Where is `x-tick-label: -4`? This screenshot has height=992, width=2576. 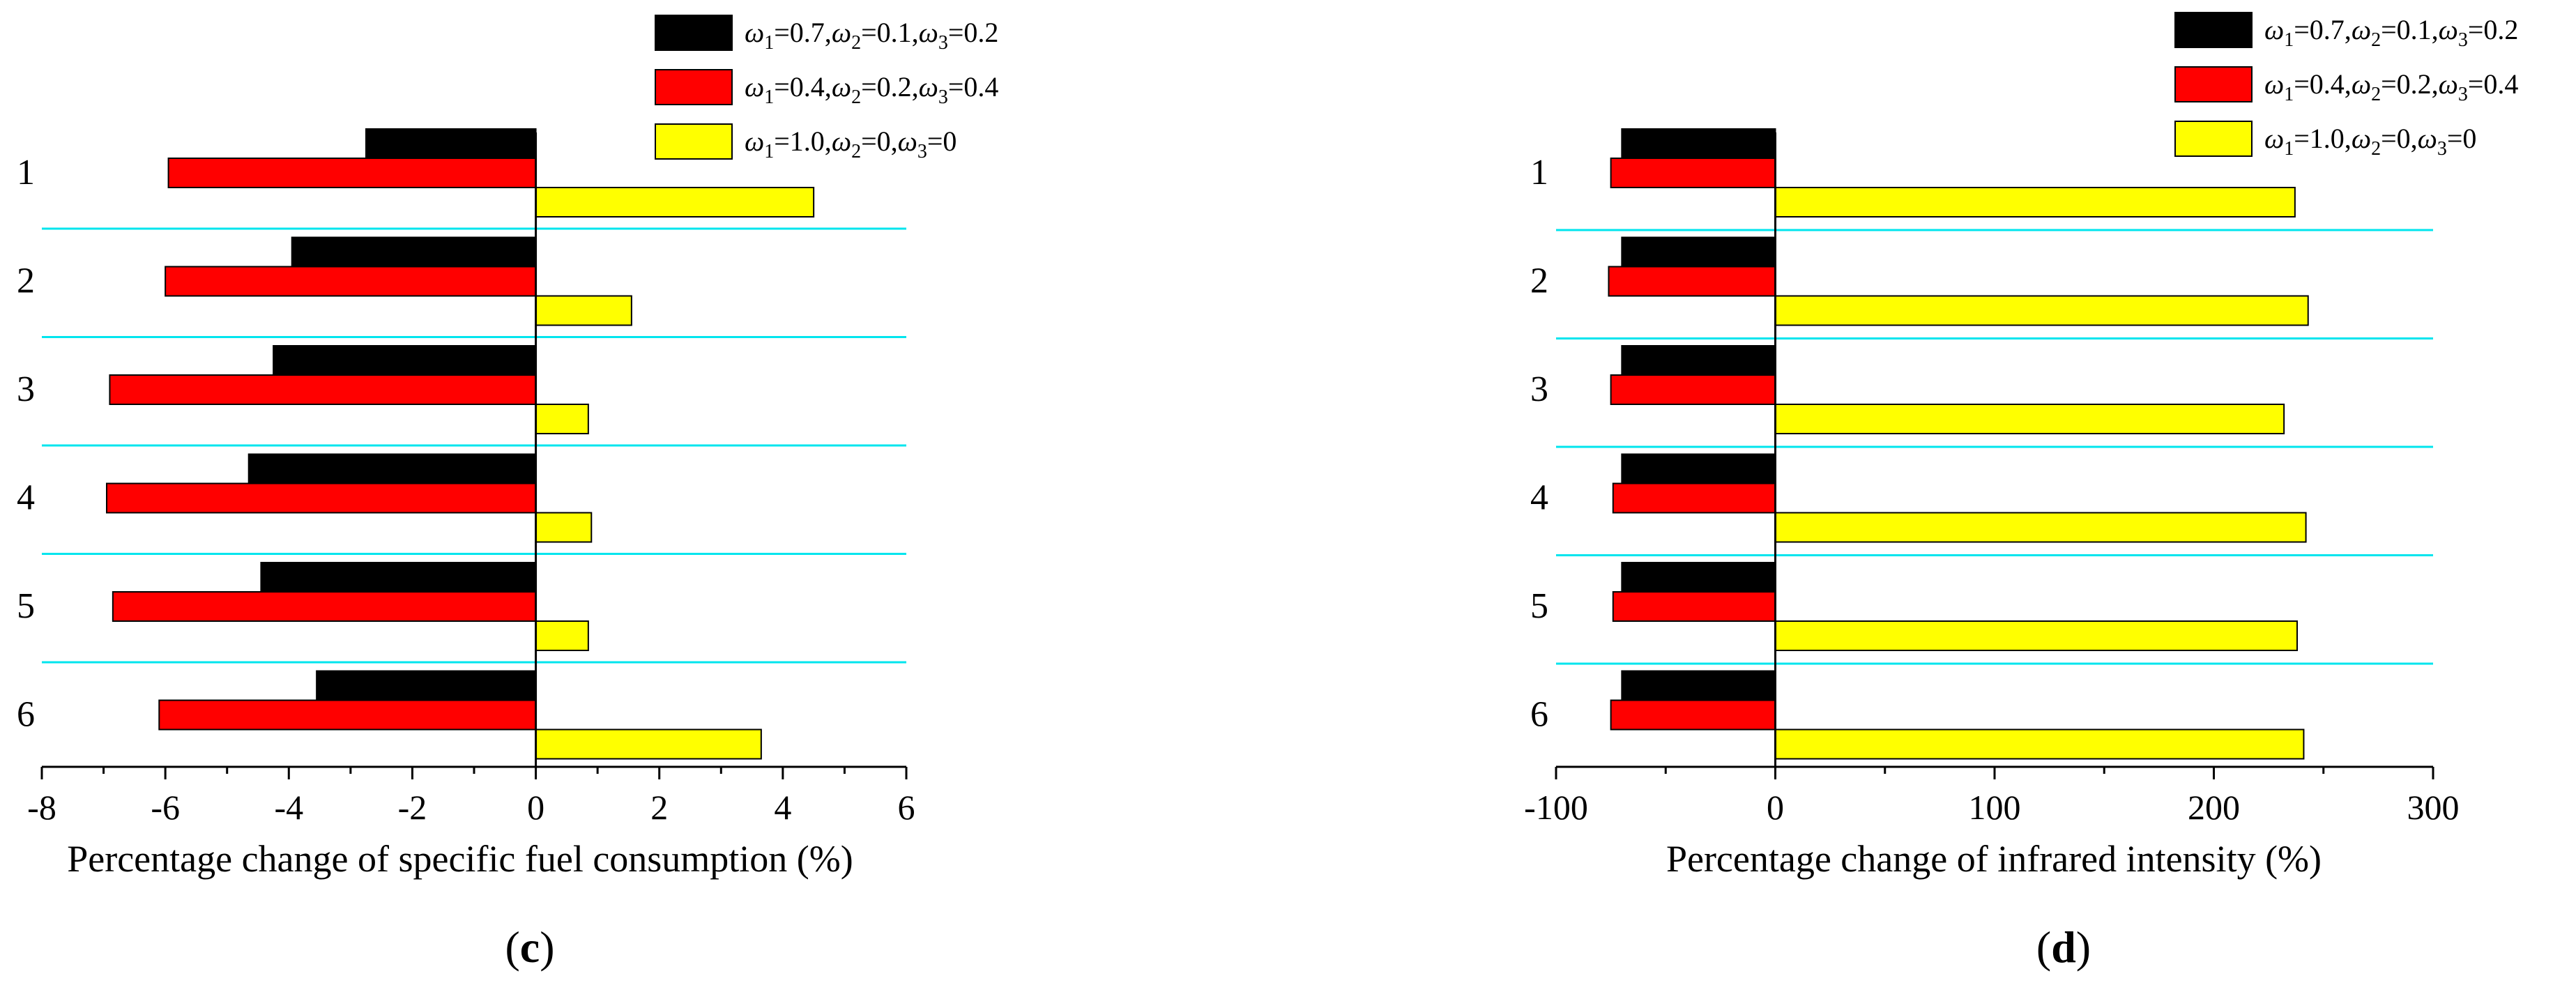 x-tick-label: -4 is located at coordinates (288, 807).